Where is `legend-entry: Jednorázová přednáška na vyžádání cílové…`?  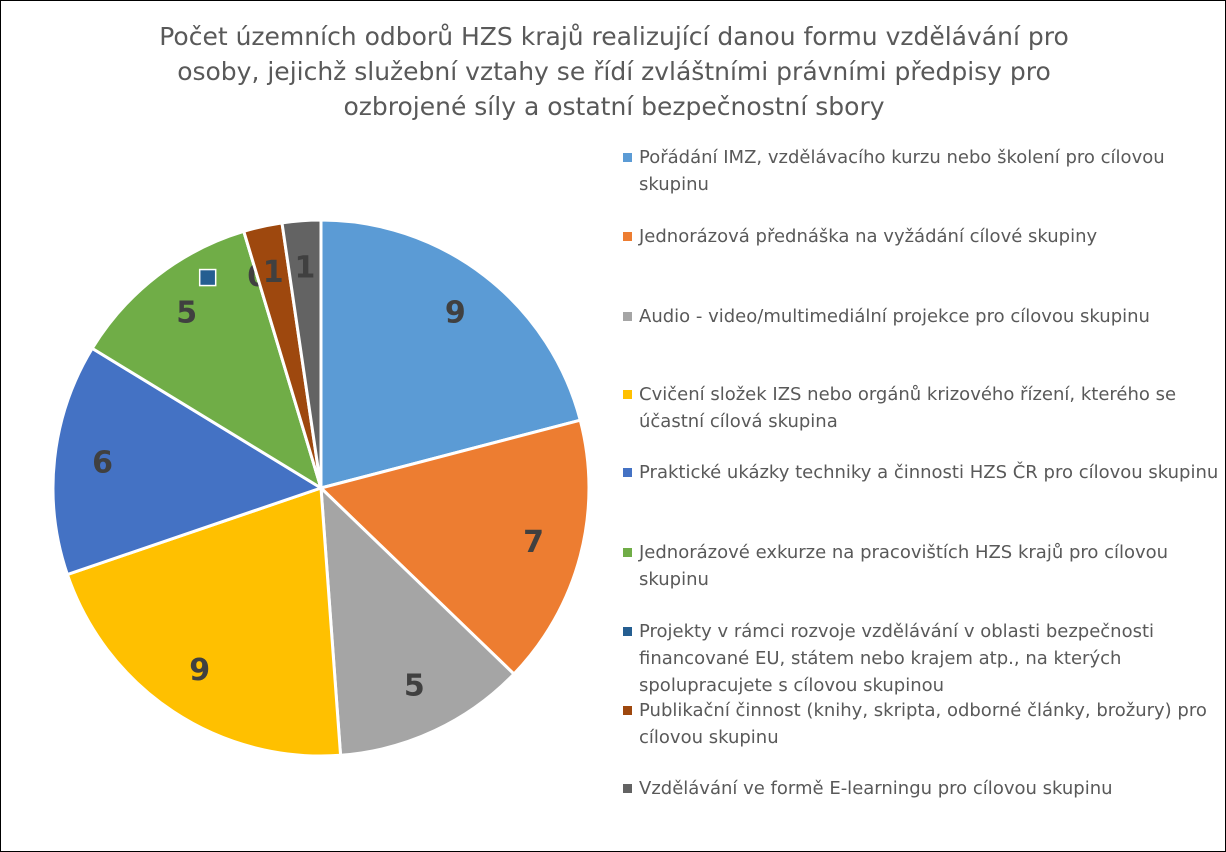 legend-entry: Jednorázová přednáška na vyžádání cílové… is located at coordinates (924, 236).